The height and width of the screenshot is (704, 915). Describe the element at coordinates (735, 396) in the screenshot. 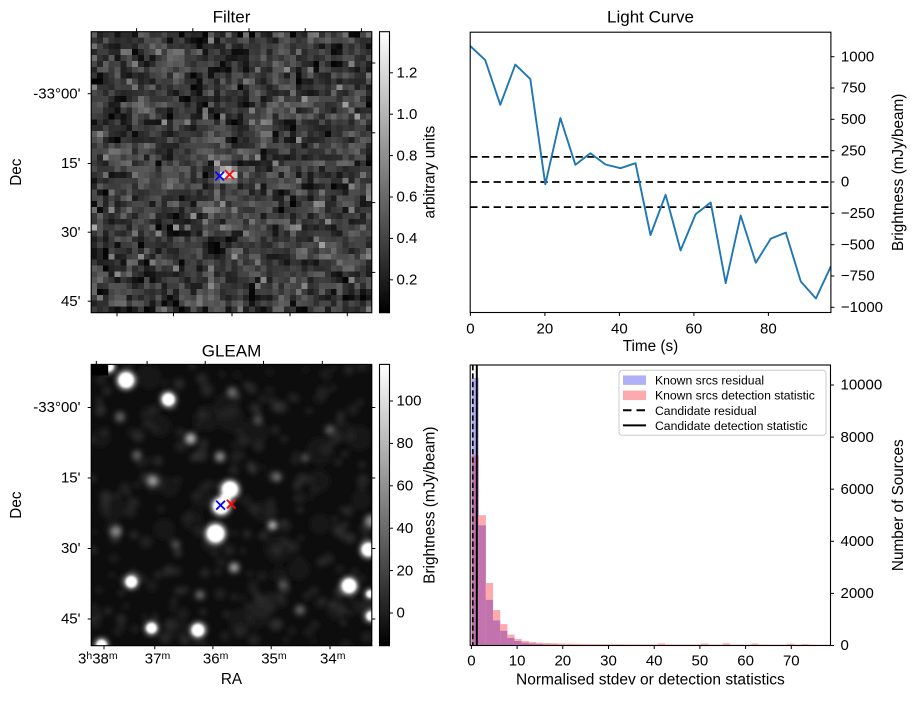

I see `svg-text: Known srcs detection statistic` at that location.